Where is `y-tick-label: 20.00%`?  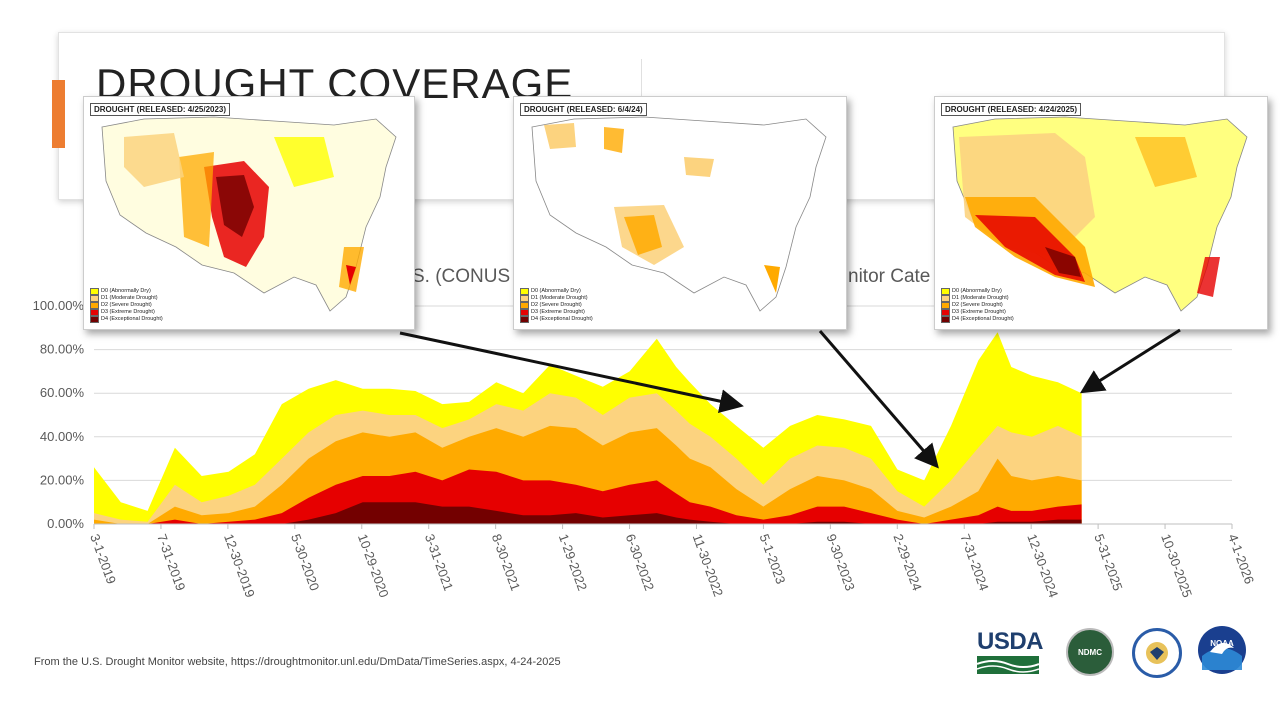
y-tick-label: 20.00% is located at coordinates (62, 479).